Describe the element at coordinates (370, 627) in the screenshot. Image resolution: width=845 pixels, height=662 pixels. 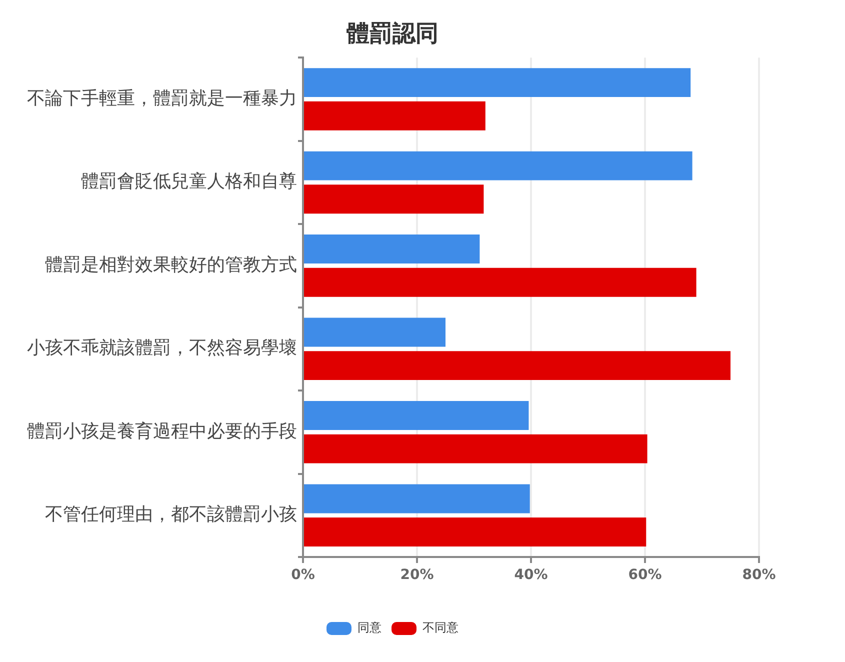
I see `legend-label: 同意` at that location.